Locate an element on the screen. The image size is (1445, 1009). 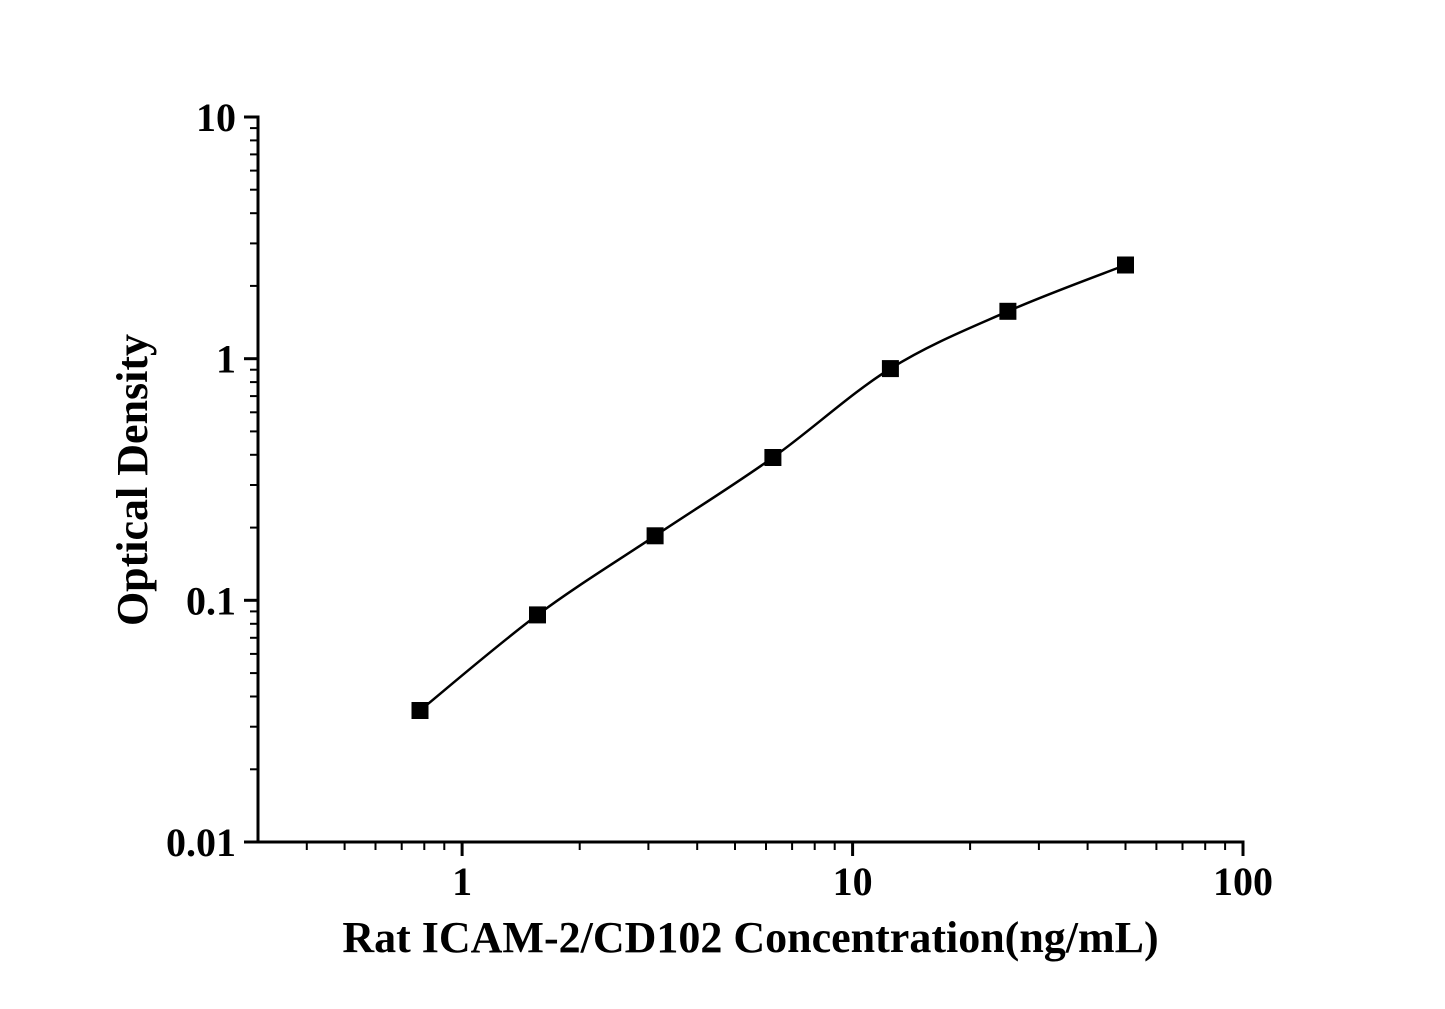
y-axis-title: Optical Density is located at coordinates (132, 480).